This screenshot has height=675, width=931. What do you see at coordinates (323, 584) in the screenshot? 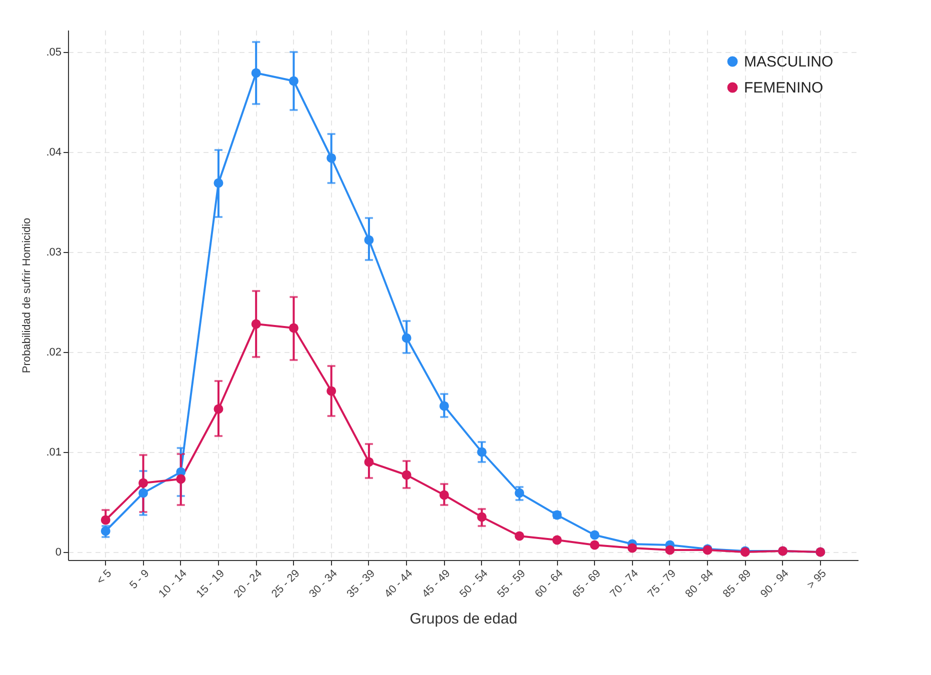
I see `x-tick-label: 30 - 34` at bounding box center [323, 584].